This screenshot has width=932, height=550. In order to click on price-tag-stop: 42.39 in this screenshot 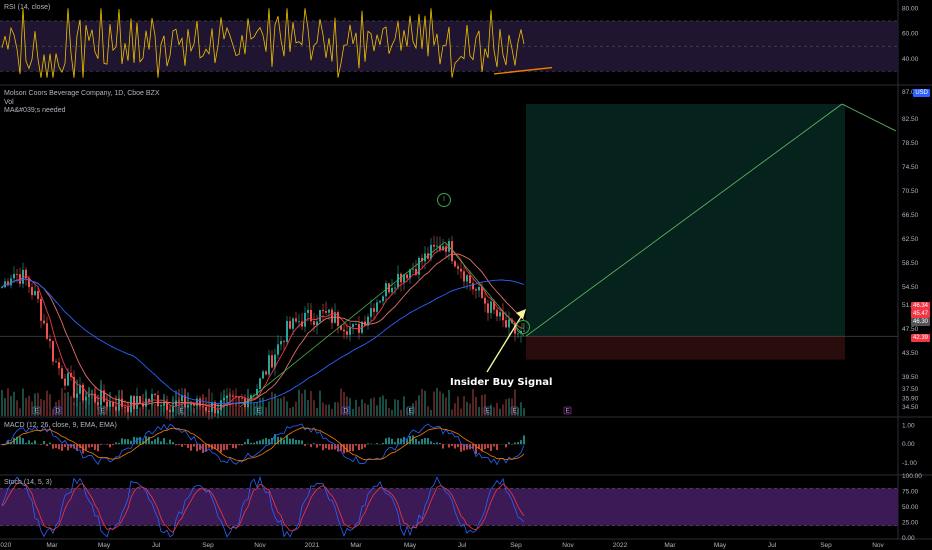, I will do `click(920, 338)`.